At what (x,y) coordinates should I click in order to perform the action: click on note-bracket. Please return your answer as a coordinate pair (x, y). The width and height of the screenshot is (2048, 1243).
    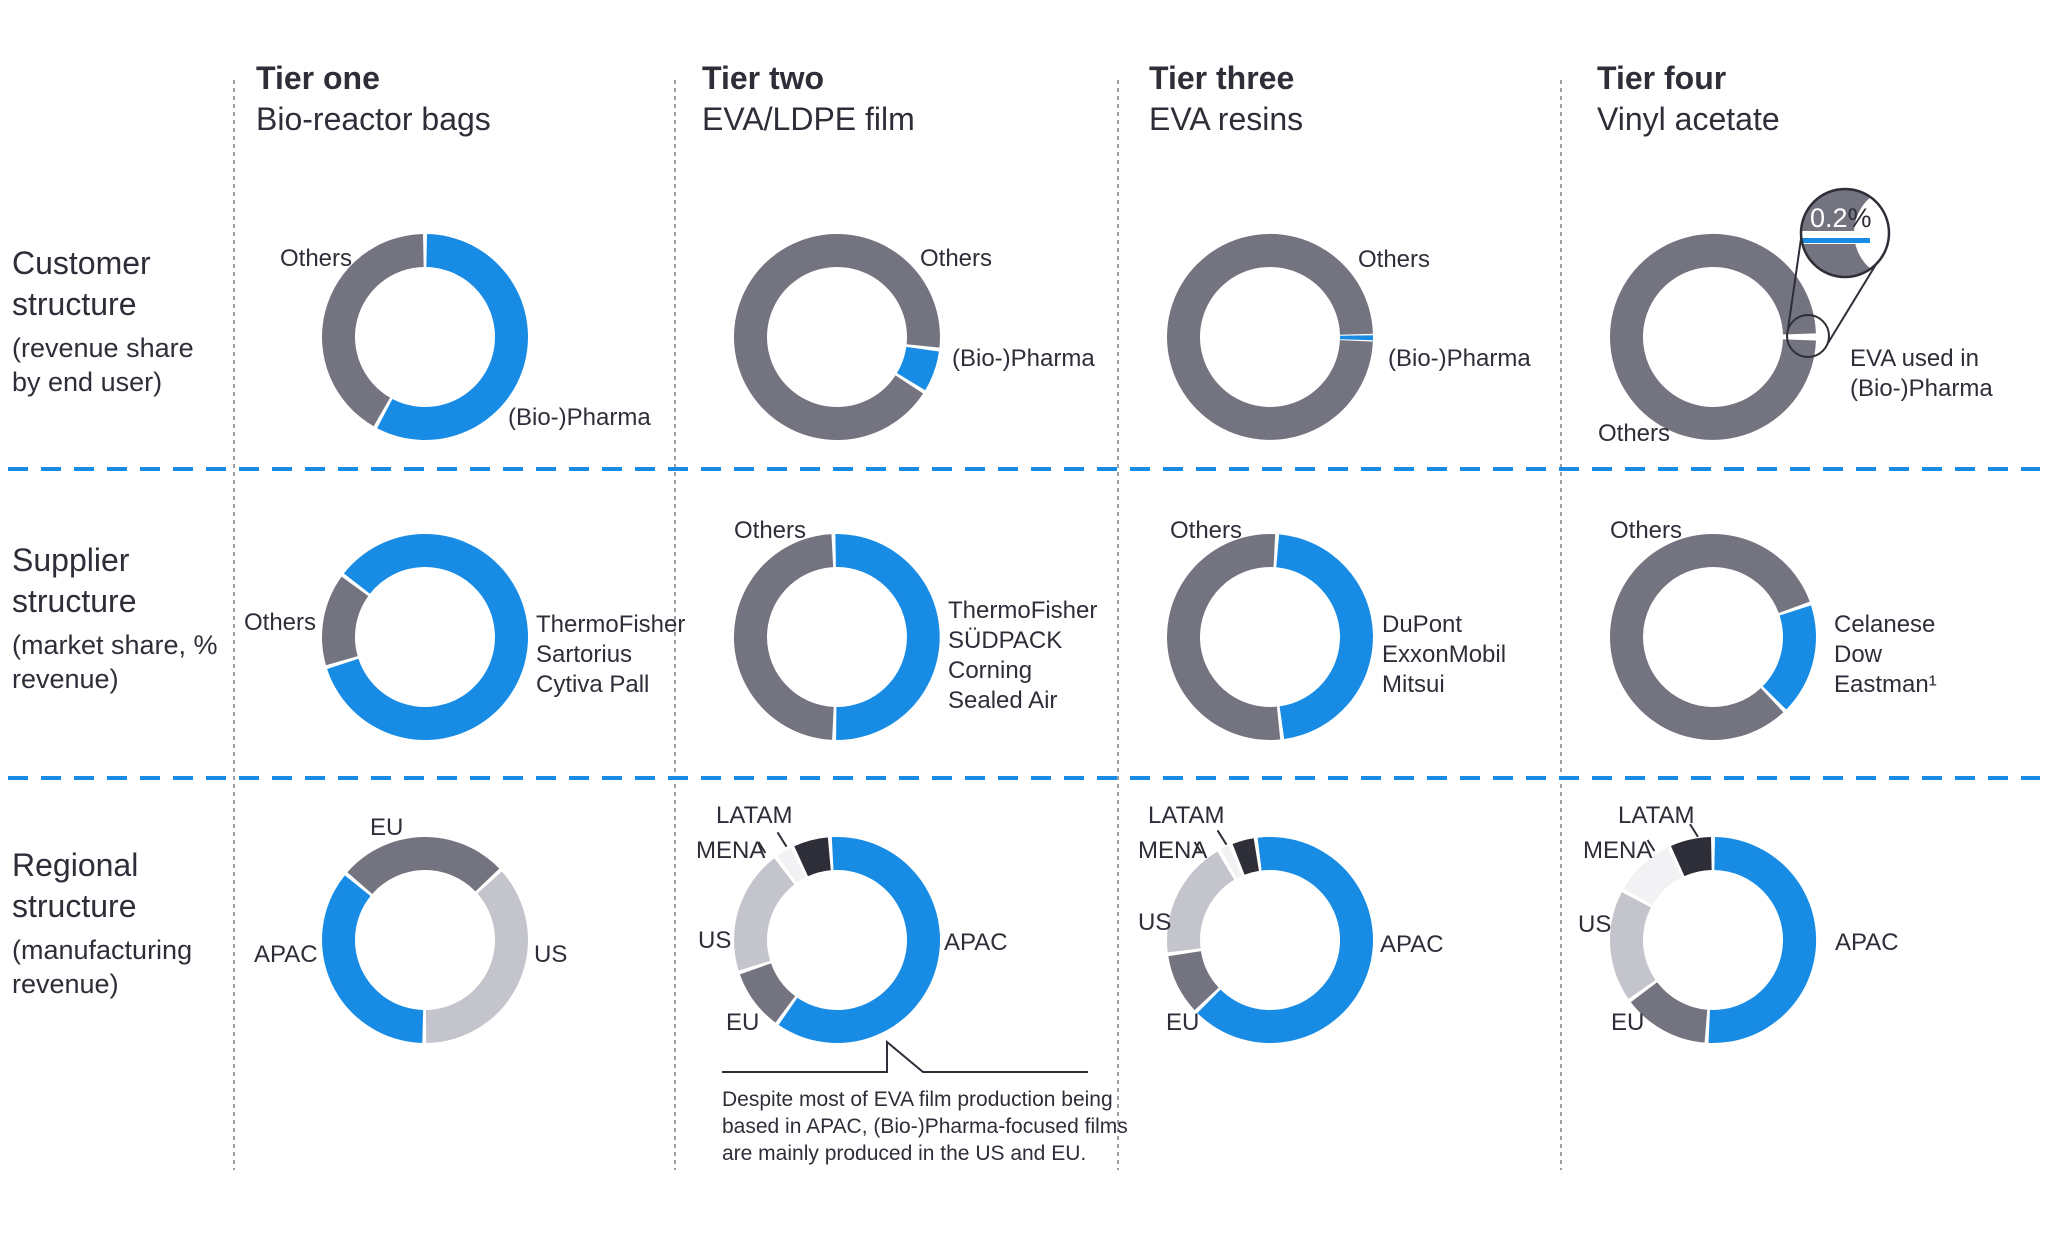
    Looking at the image, I should click on (905, 1056).